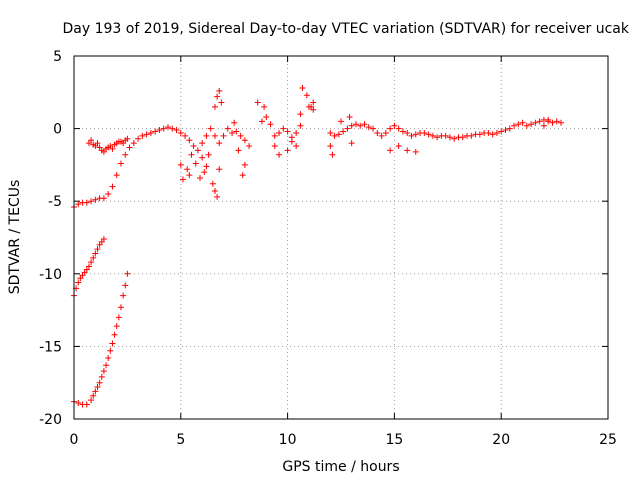 Image resolution: width=640 pixels, height=480 pixels. I want to click on x-tick-label: 15, so click(394, 440).